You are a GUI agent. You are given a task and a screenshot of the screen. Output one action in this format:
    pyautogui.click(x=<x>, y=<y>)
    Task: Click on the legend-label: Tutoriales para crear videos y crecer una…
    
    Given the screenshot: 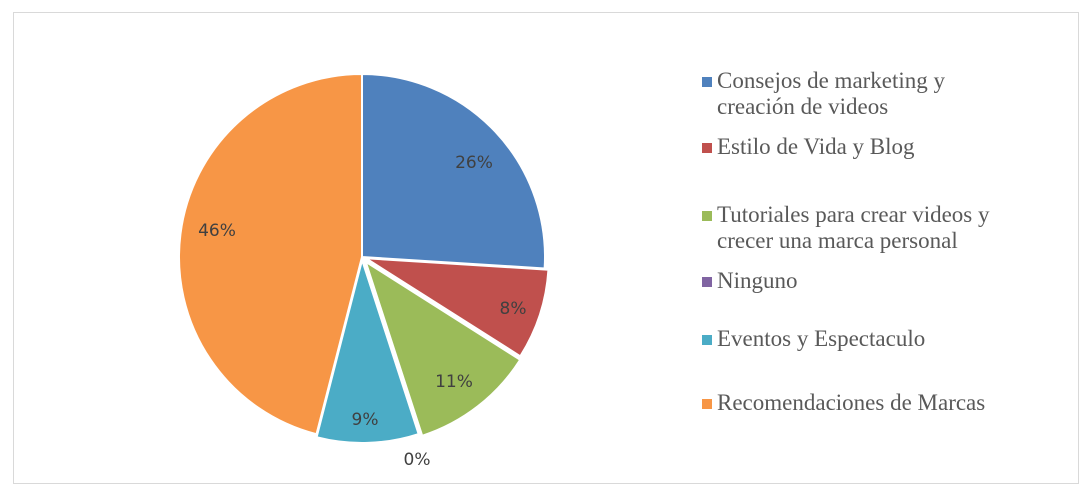 What is the action you would take?
    pyautogui.click(x=853, y=227)
    